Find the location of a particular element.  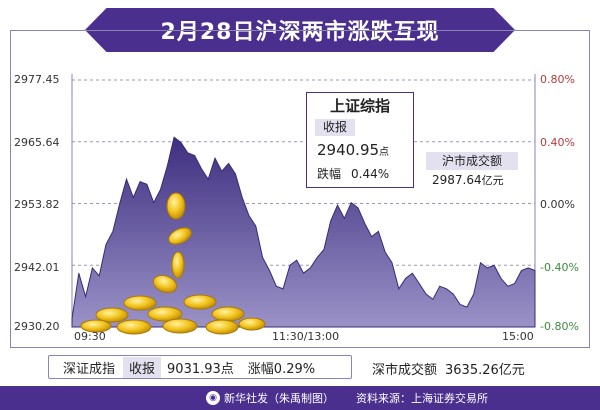

shanghai-change-value: 0.44% is located at coordinates (370, 174).